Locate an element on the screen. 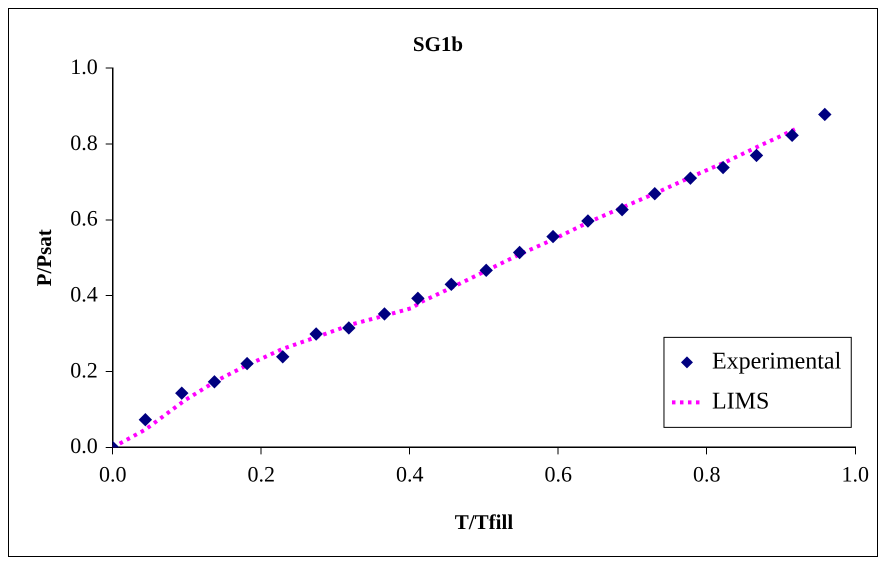  legend-label: LIMS is located at coordinates (741, 401).